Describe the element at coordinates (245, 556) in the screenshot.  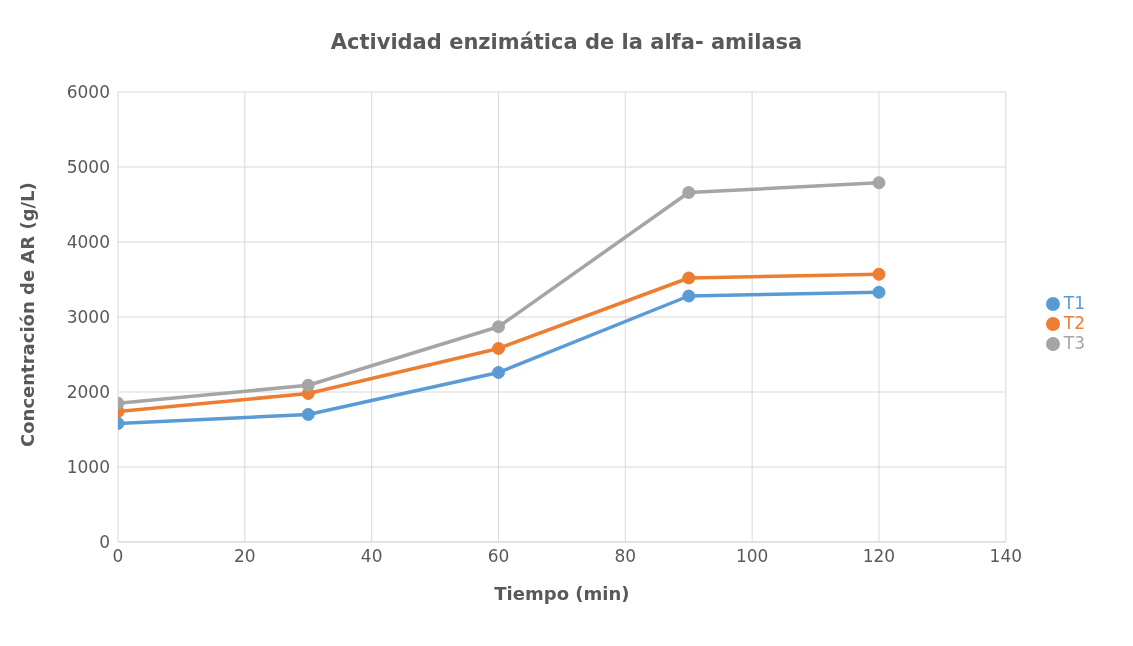
I see `x-tick-label: 20` at that location.